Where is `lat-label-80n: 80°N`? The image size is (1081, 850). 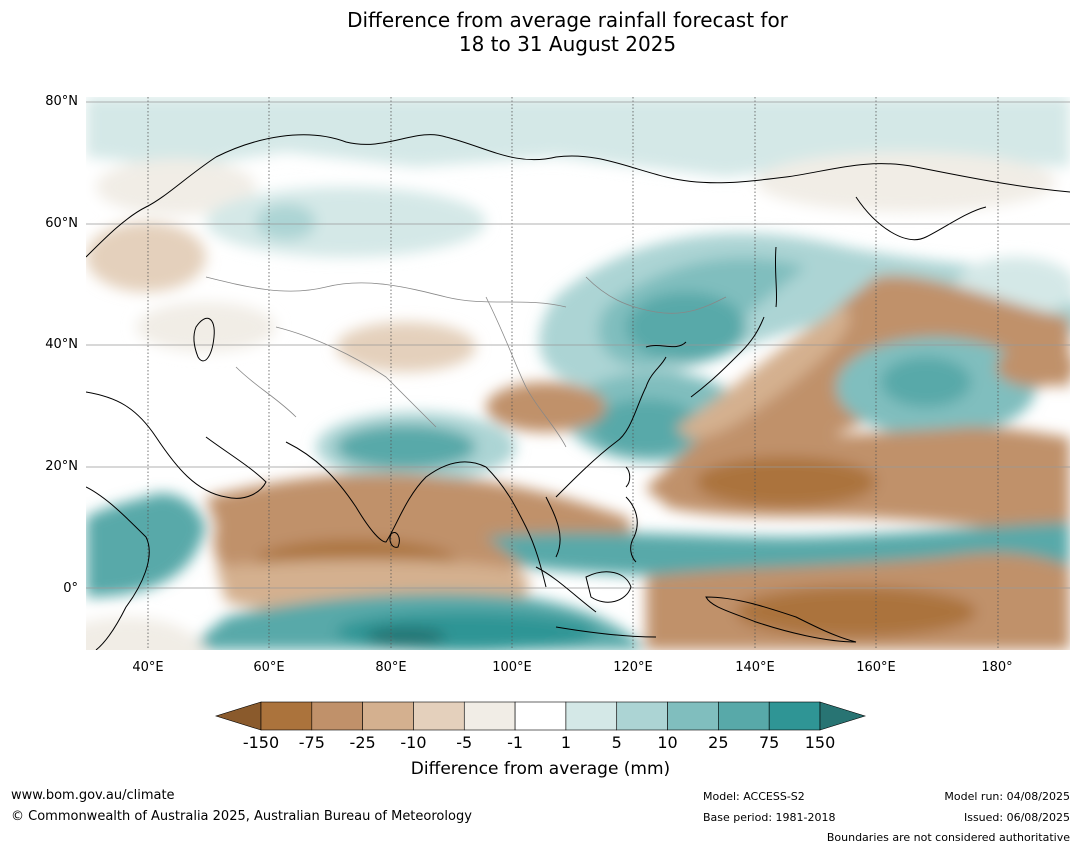
lat-label-80n: 80°N is located at coordinates (61, 101).